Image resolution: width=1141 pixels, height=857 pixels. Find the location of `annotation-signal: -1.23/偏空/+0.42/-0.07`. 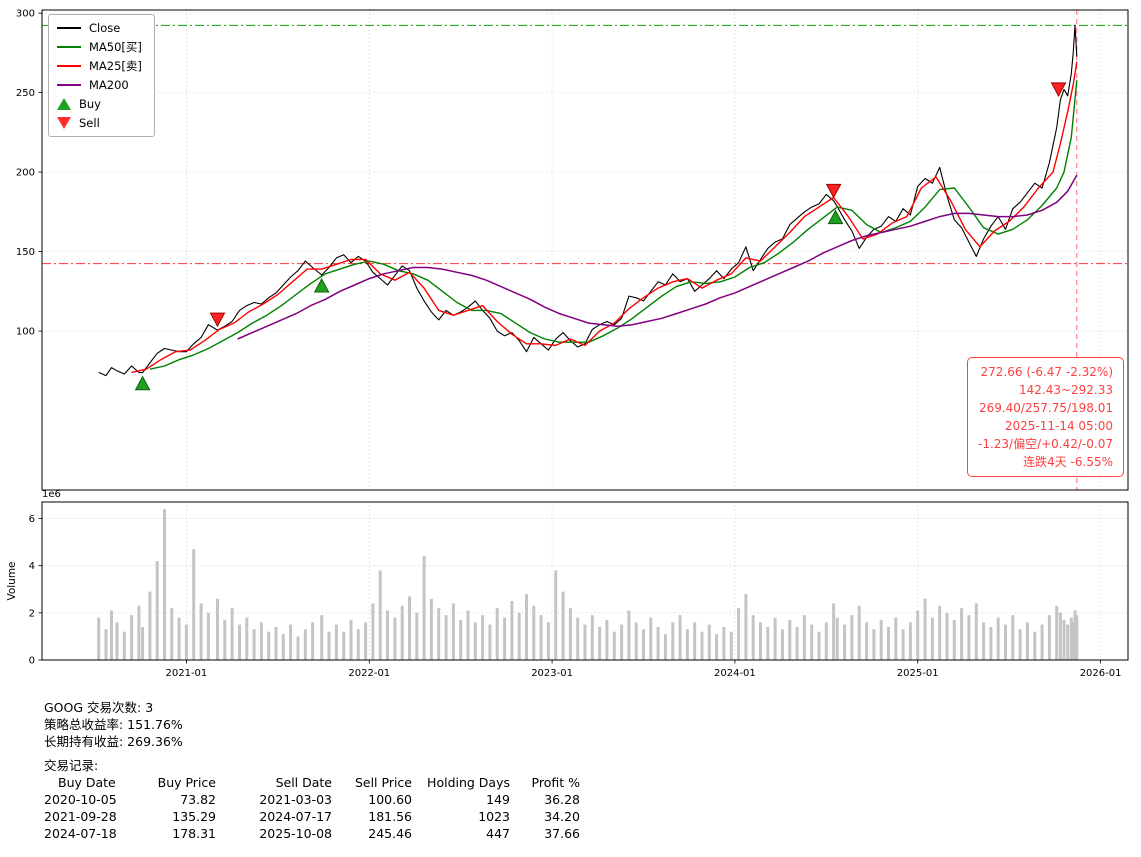

annotation-signal: -1.23/偏空/+0.42/-0.07 is located at coordinates (1045, 444).